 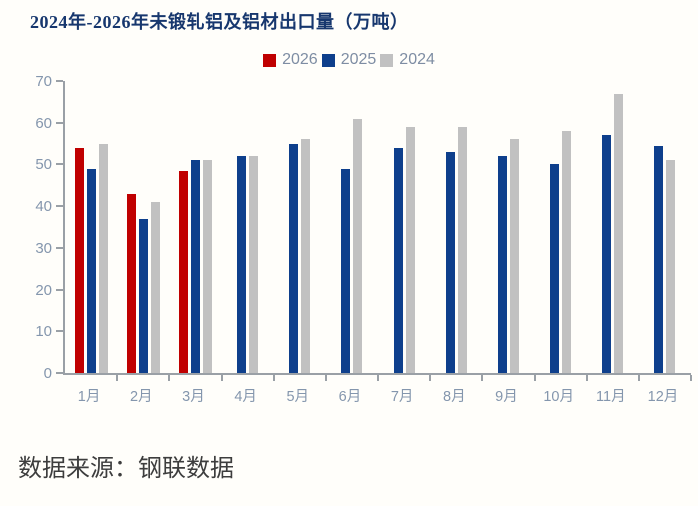 I want to click on x-axis-label-11月: 11月, so click(x=611, y=397).